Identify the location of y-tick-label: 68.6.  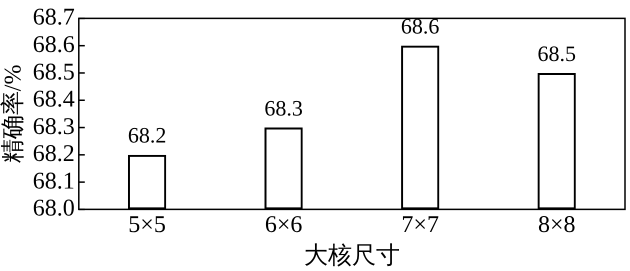
(53, 45).